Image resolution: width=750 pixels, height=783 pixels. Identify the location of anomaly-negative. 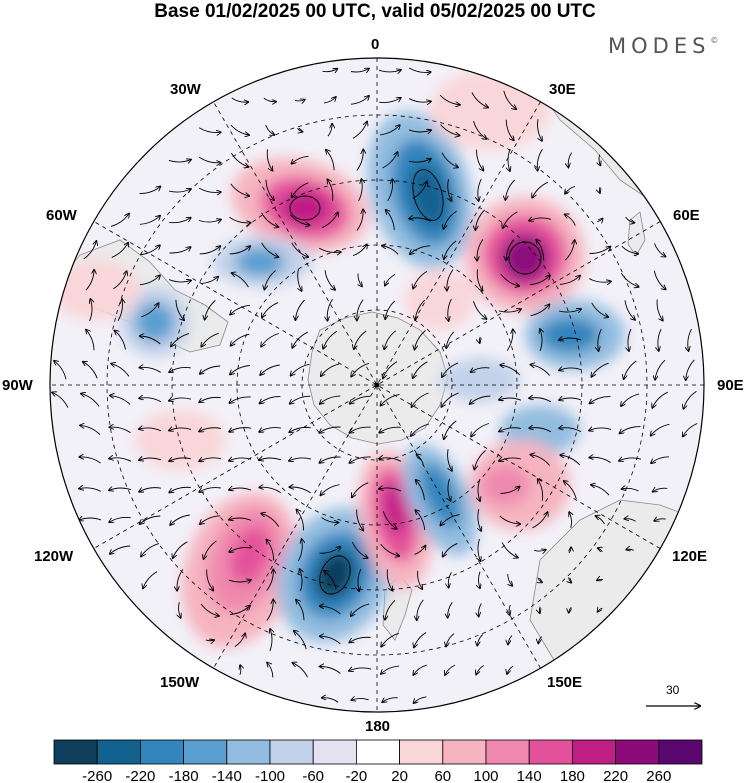
(155, 322).